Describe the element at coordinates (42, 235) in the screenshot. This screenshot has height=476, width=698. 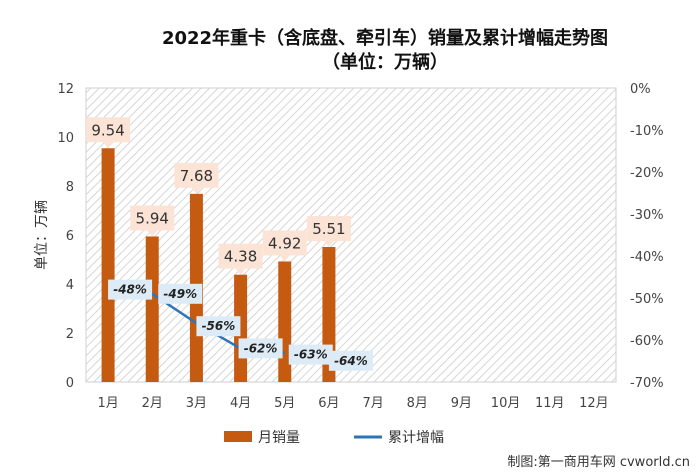
I see `y-axis-label: 单位：万辆` at that location.